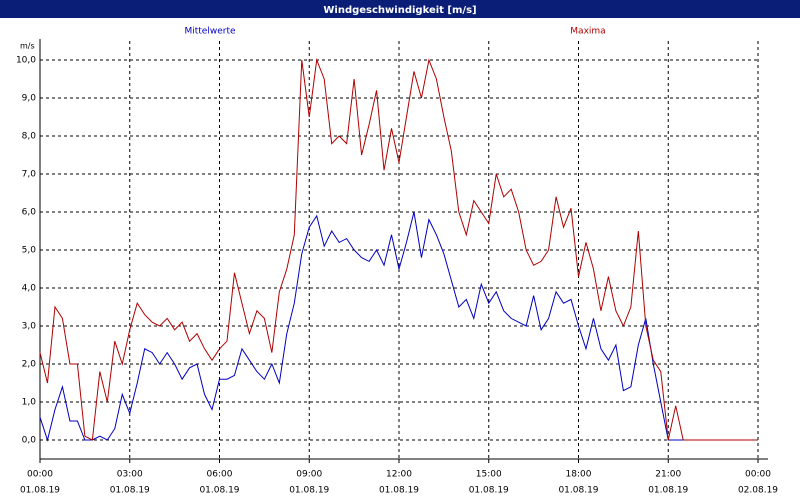  What do you see at coordinates (29, 251) in the screenshot?
I see `y-tick-label: 5,0` at bounding box center [29, 251].